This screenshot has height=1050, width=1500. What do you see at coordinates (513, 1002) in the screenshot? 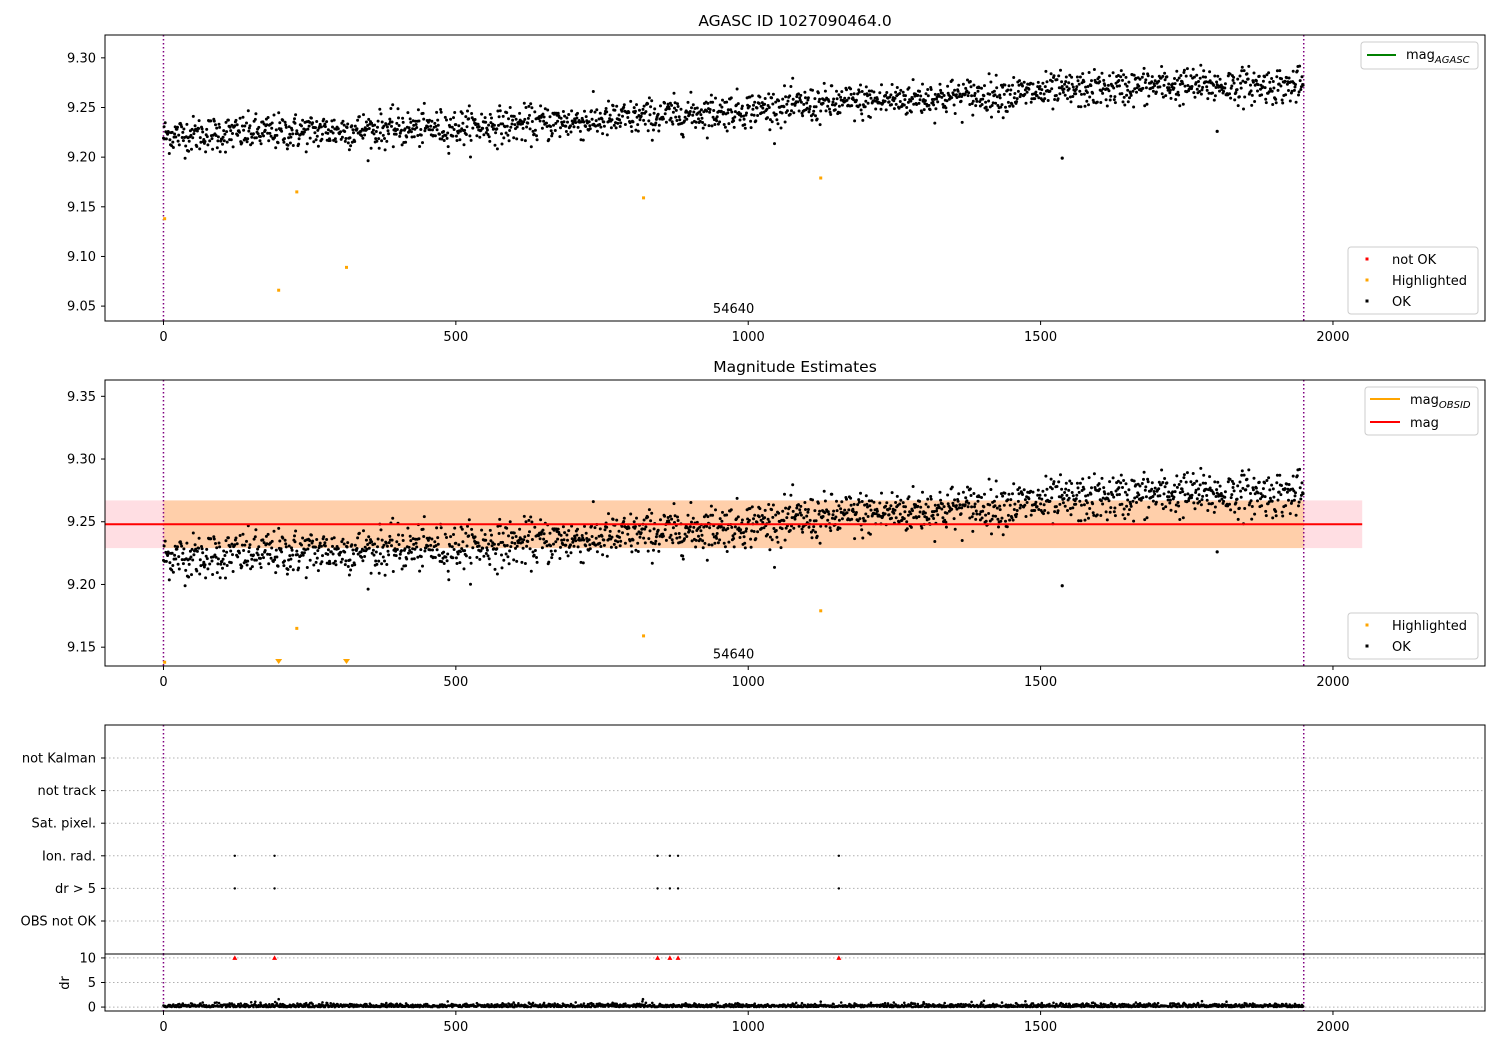
I see `dr-point` at bounding box center [513, 1002].